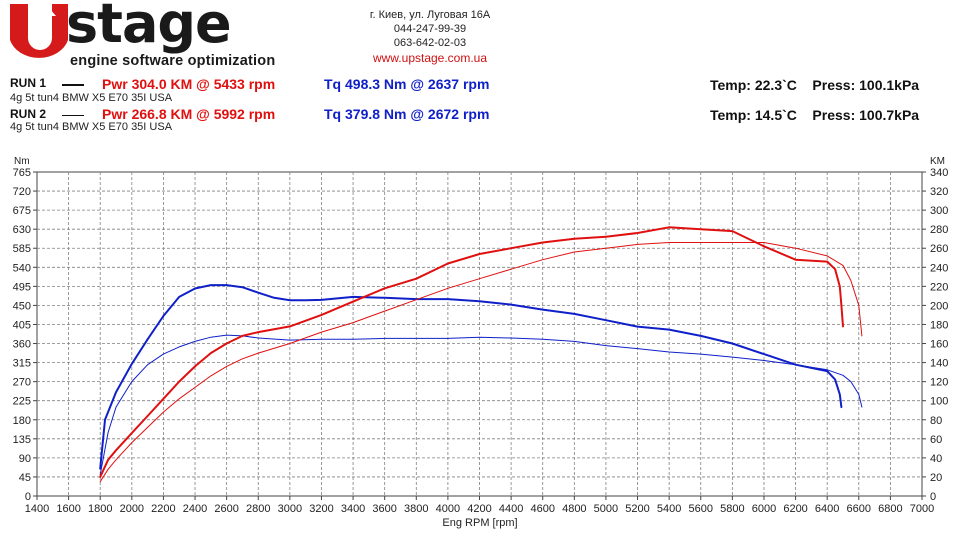  What do you see at coordinates (22, 161) in the screenshot?
I see `y-left-unit: Nm` at bounding box center [22, 161].